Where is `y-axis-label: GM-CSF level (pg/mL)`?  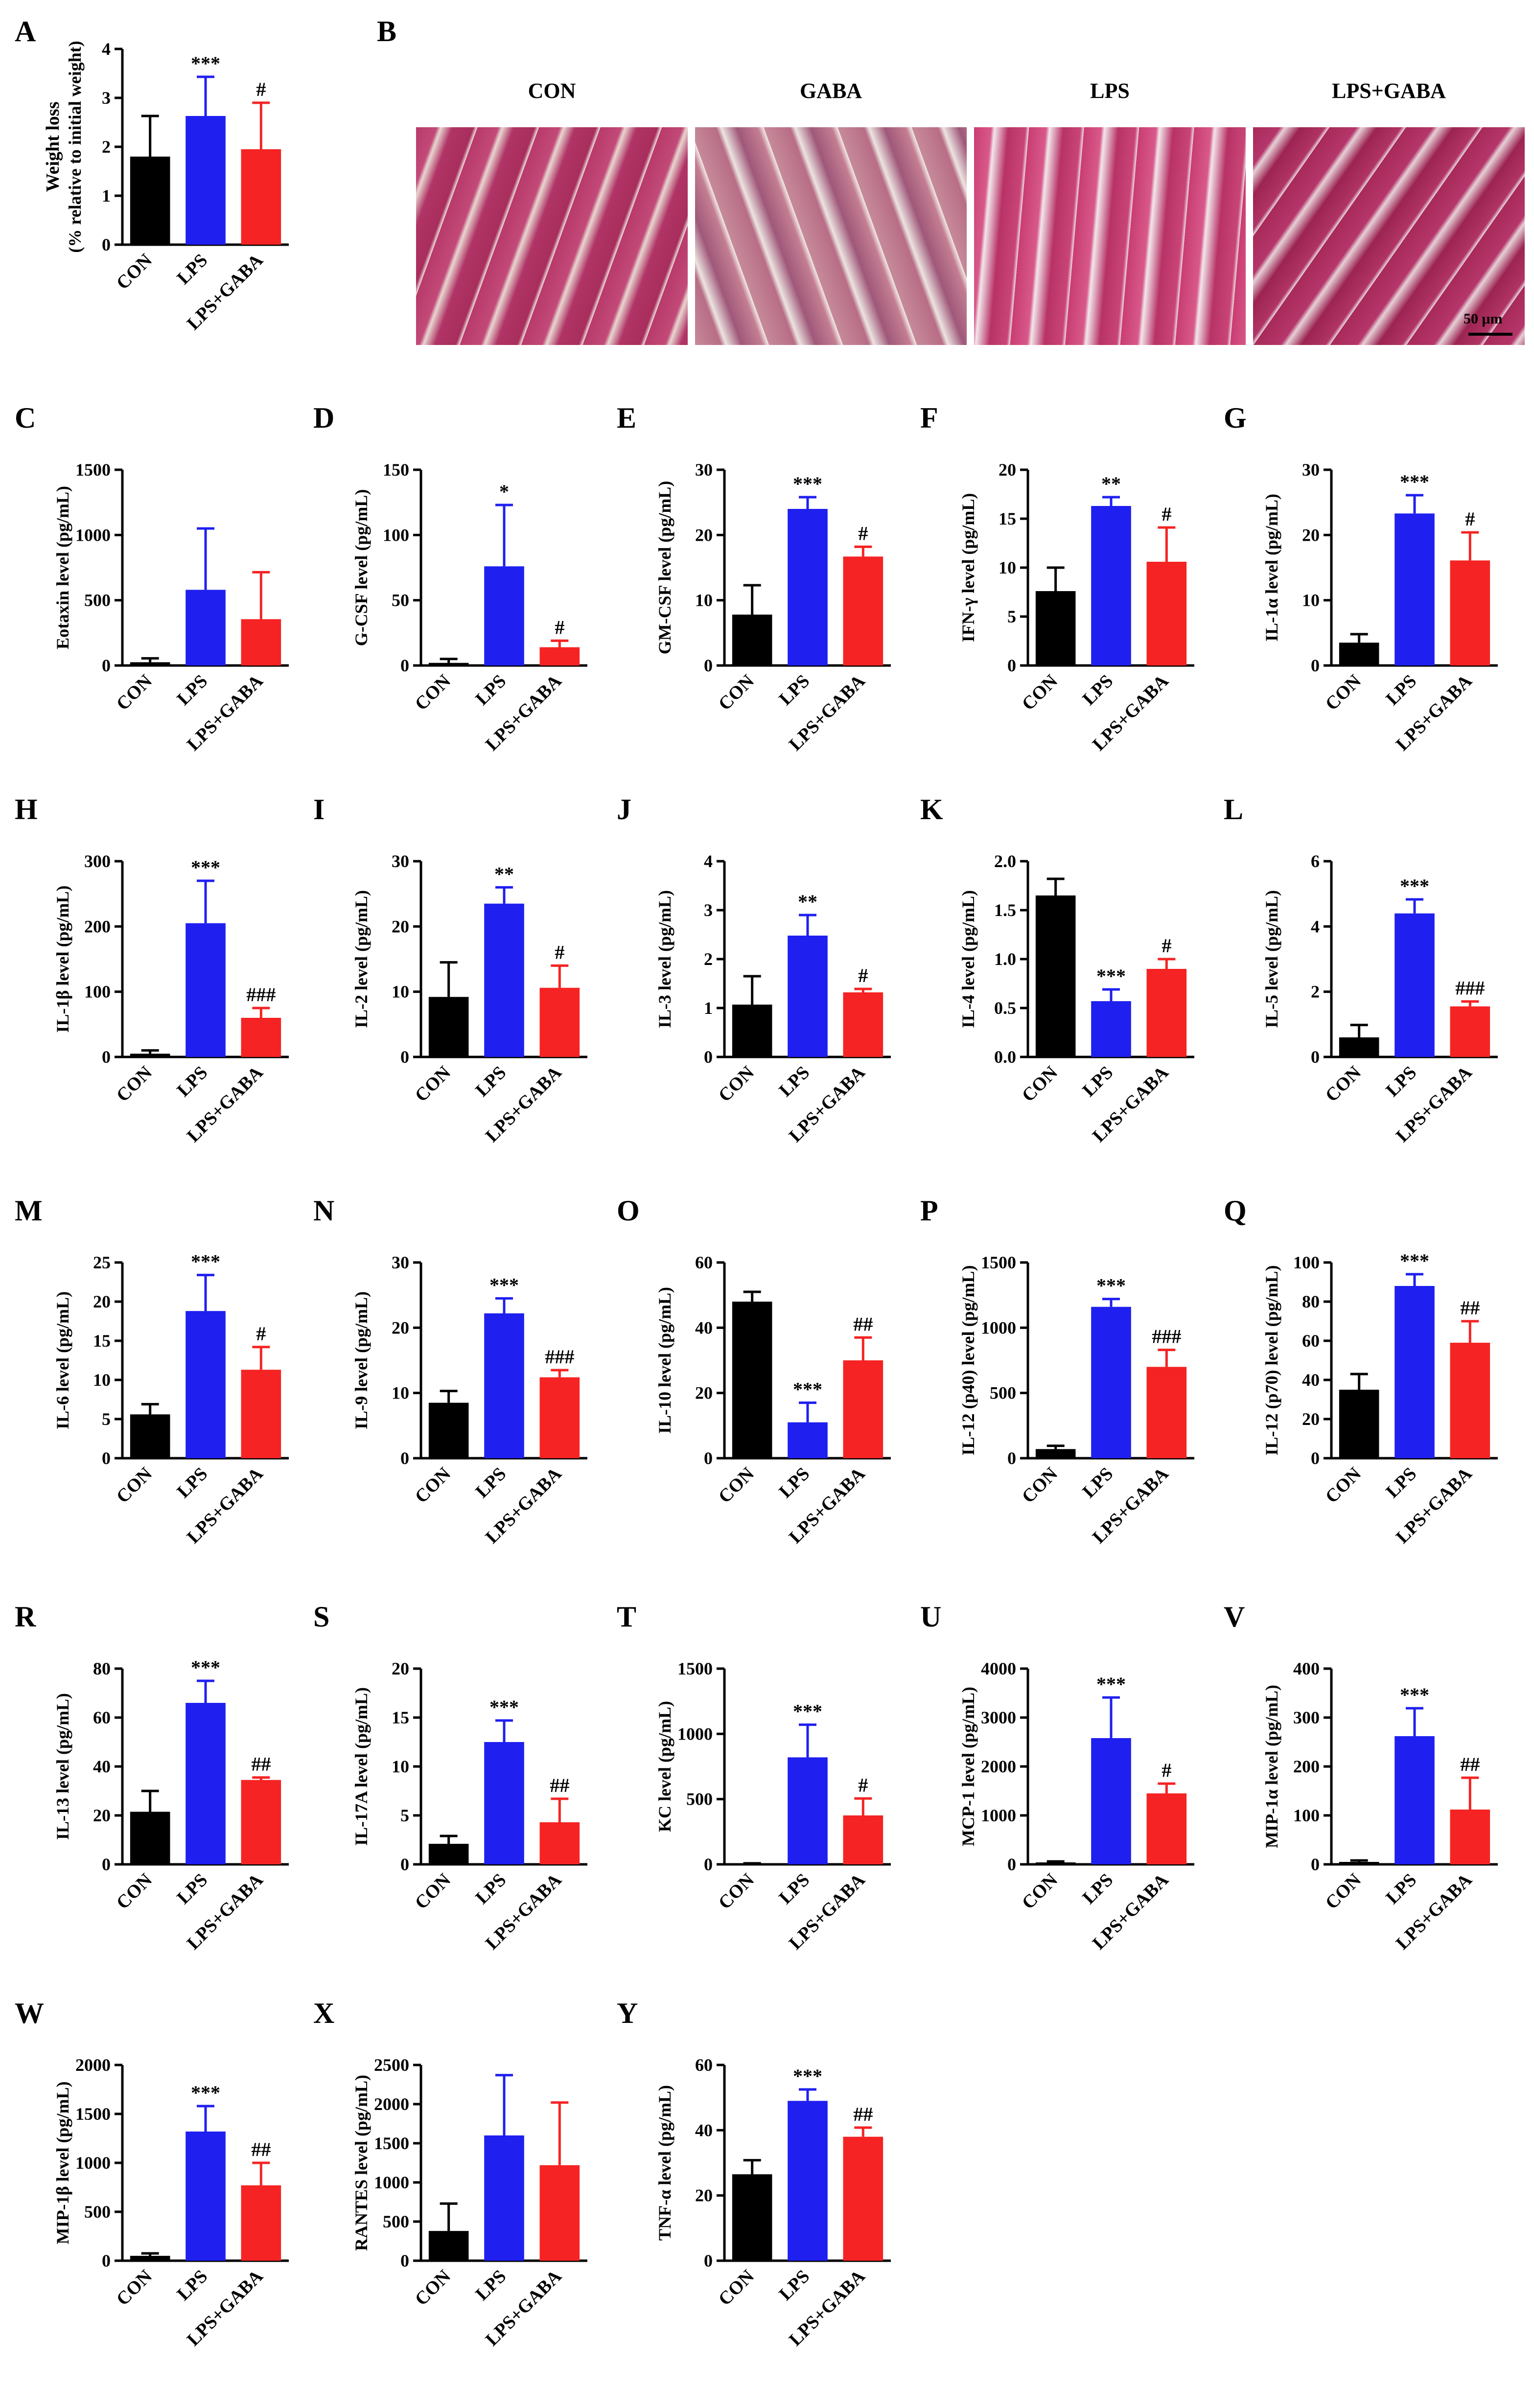
y-axis-label: GM-CSF level (pg/mL) is located at coordinates (664, 568).